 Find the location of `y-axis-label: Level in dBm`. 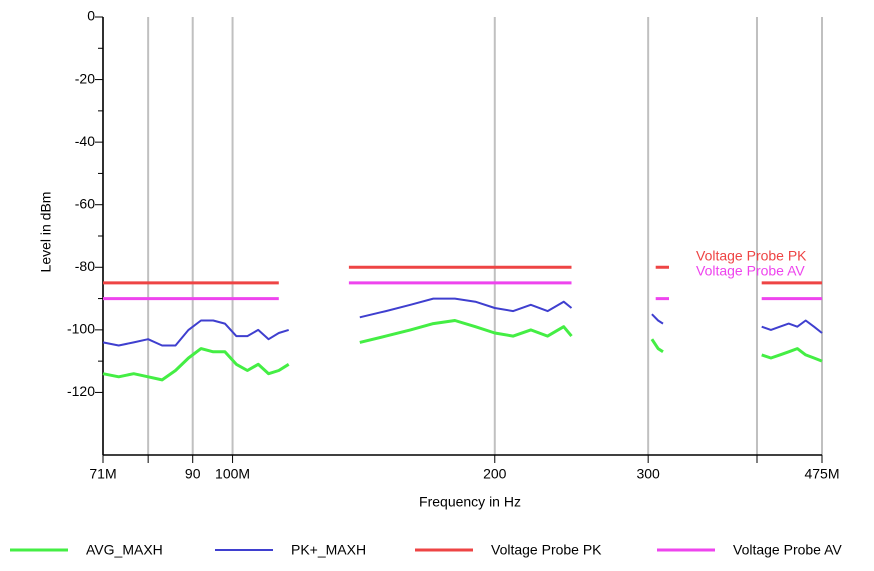

y-axis-label: Level in dBm is located at coordinates (46, 232).